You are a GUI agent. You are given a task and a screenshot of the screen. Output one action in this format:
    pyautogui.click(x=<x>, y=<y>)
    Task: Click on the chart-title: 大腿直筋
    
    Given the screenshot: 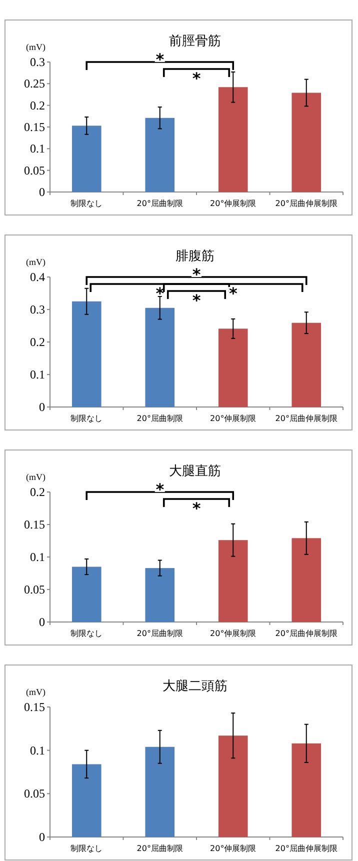 What is the action you would take?
    pyautogui.click(x=195, y=471)
    